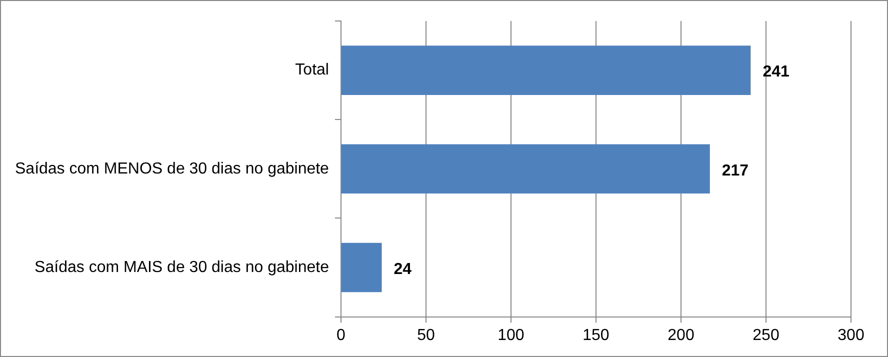 The width and height of the screenshot is (888, 357). What do you see at coordinates (511, 335) in the screenshot?
I see `x-tick-label: 100` at bounding box center [511, 335].